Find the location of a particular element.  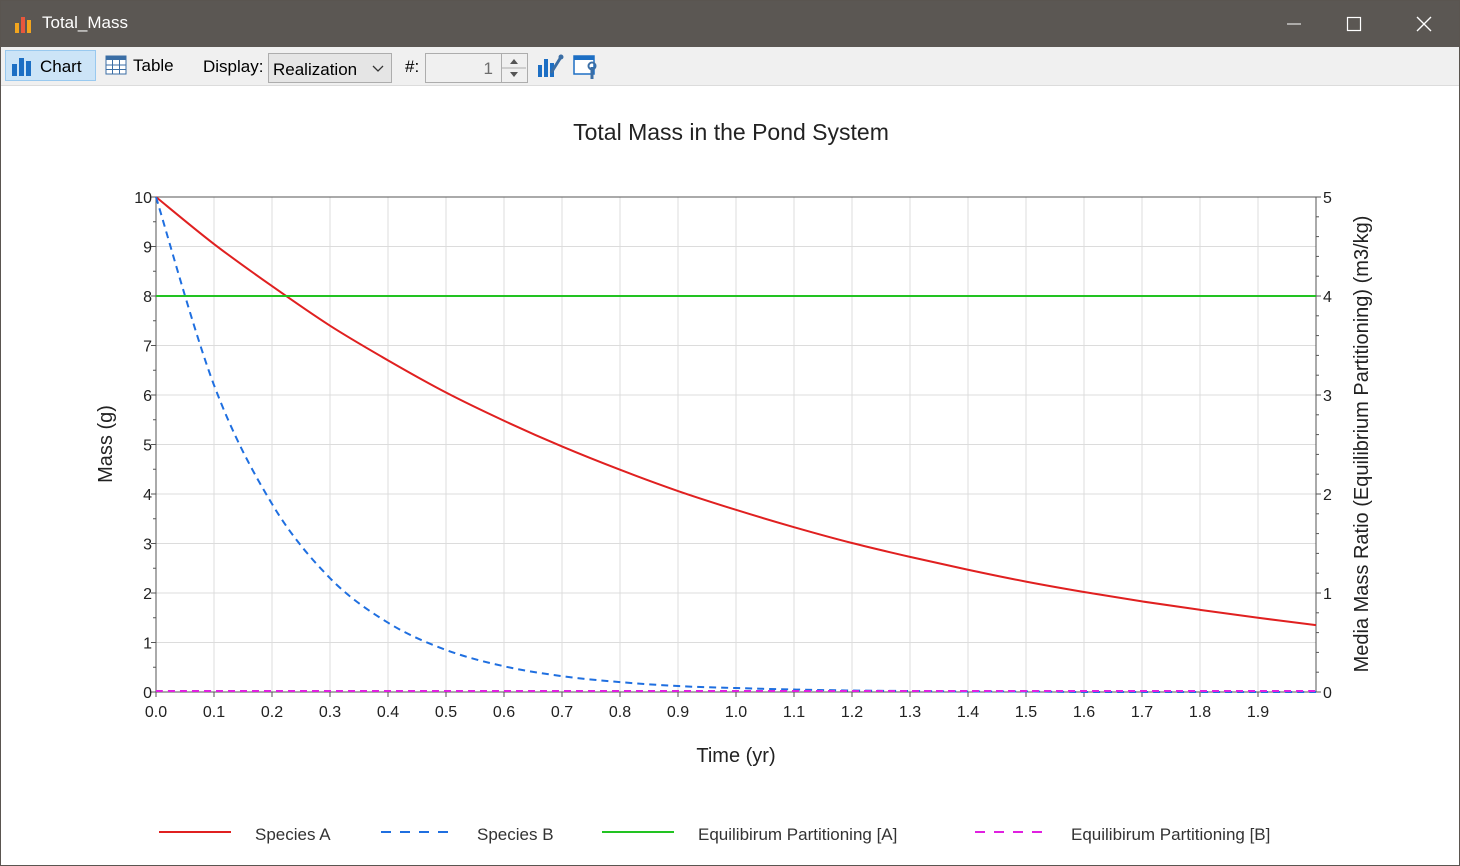

legend-label: Equilibirum Partitioning [B] is located at coordinates (1170, 834).